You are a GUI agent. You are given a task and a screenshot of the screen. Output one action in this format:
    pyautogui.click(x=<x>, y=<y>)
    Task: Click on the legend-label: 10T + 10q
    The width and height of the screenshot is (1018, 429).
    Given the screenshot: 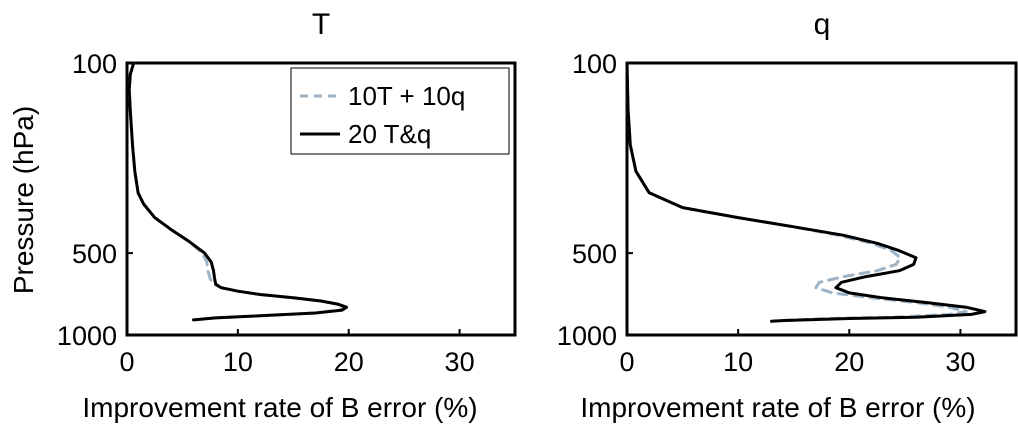 What is the action you would take?
    pyautogui.click(x=406, y=96)
    